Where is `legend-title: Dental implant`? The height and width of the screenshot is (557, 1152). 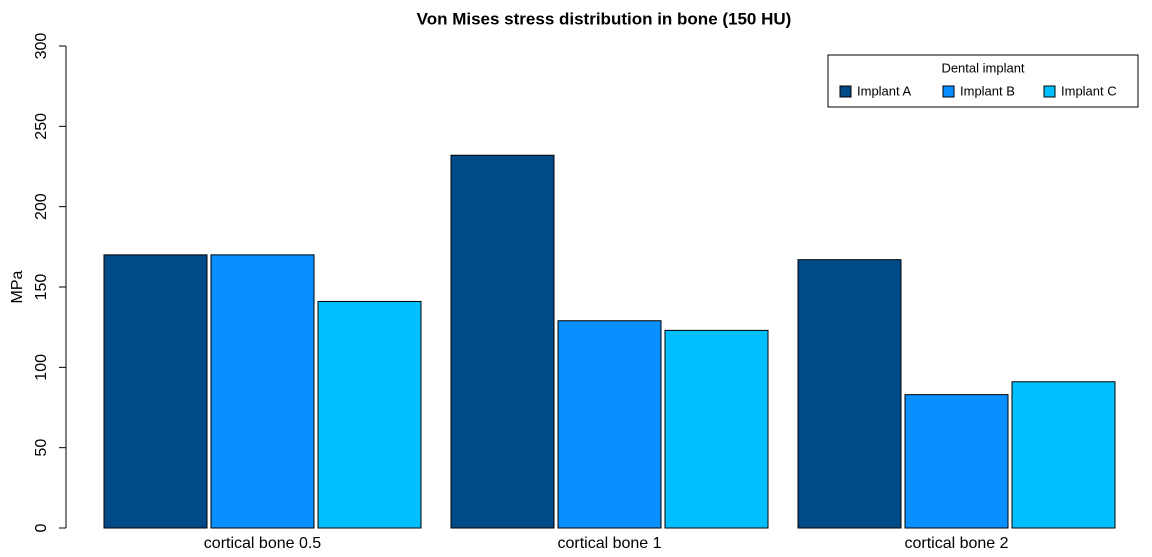 legend-title: Dental implant is located at coordinates (982, 67).